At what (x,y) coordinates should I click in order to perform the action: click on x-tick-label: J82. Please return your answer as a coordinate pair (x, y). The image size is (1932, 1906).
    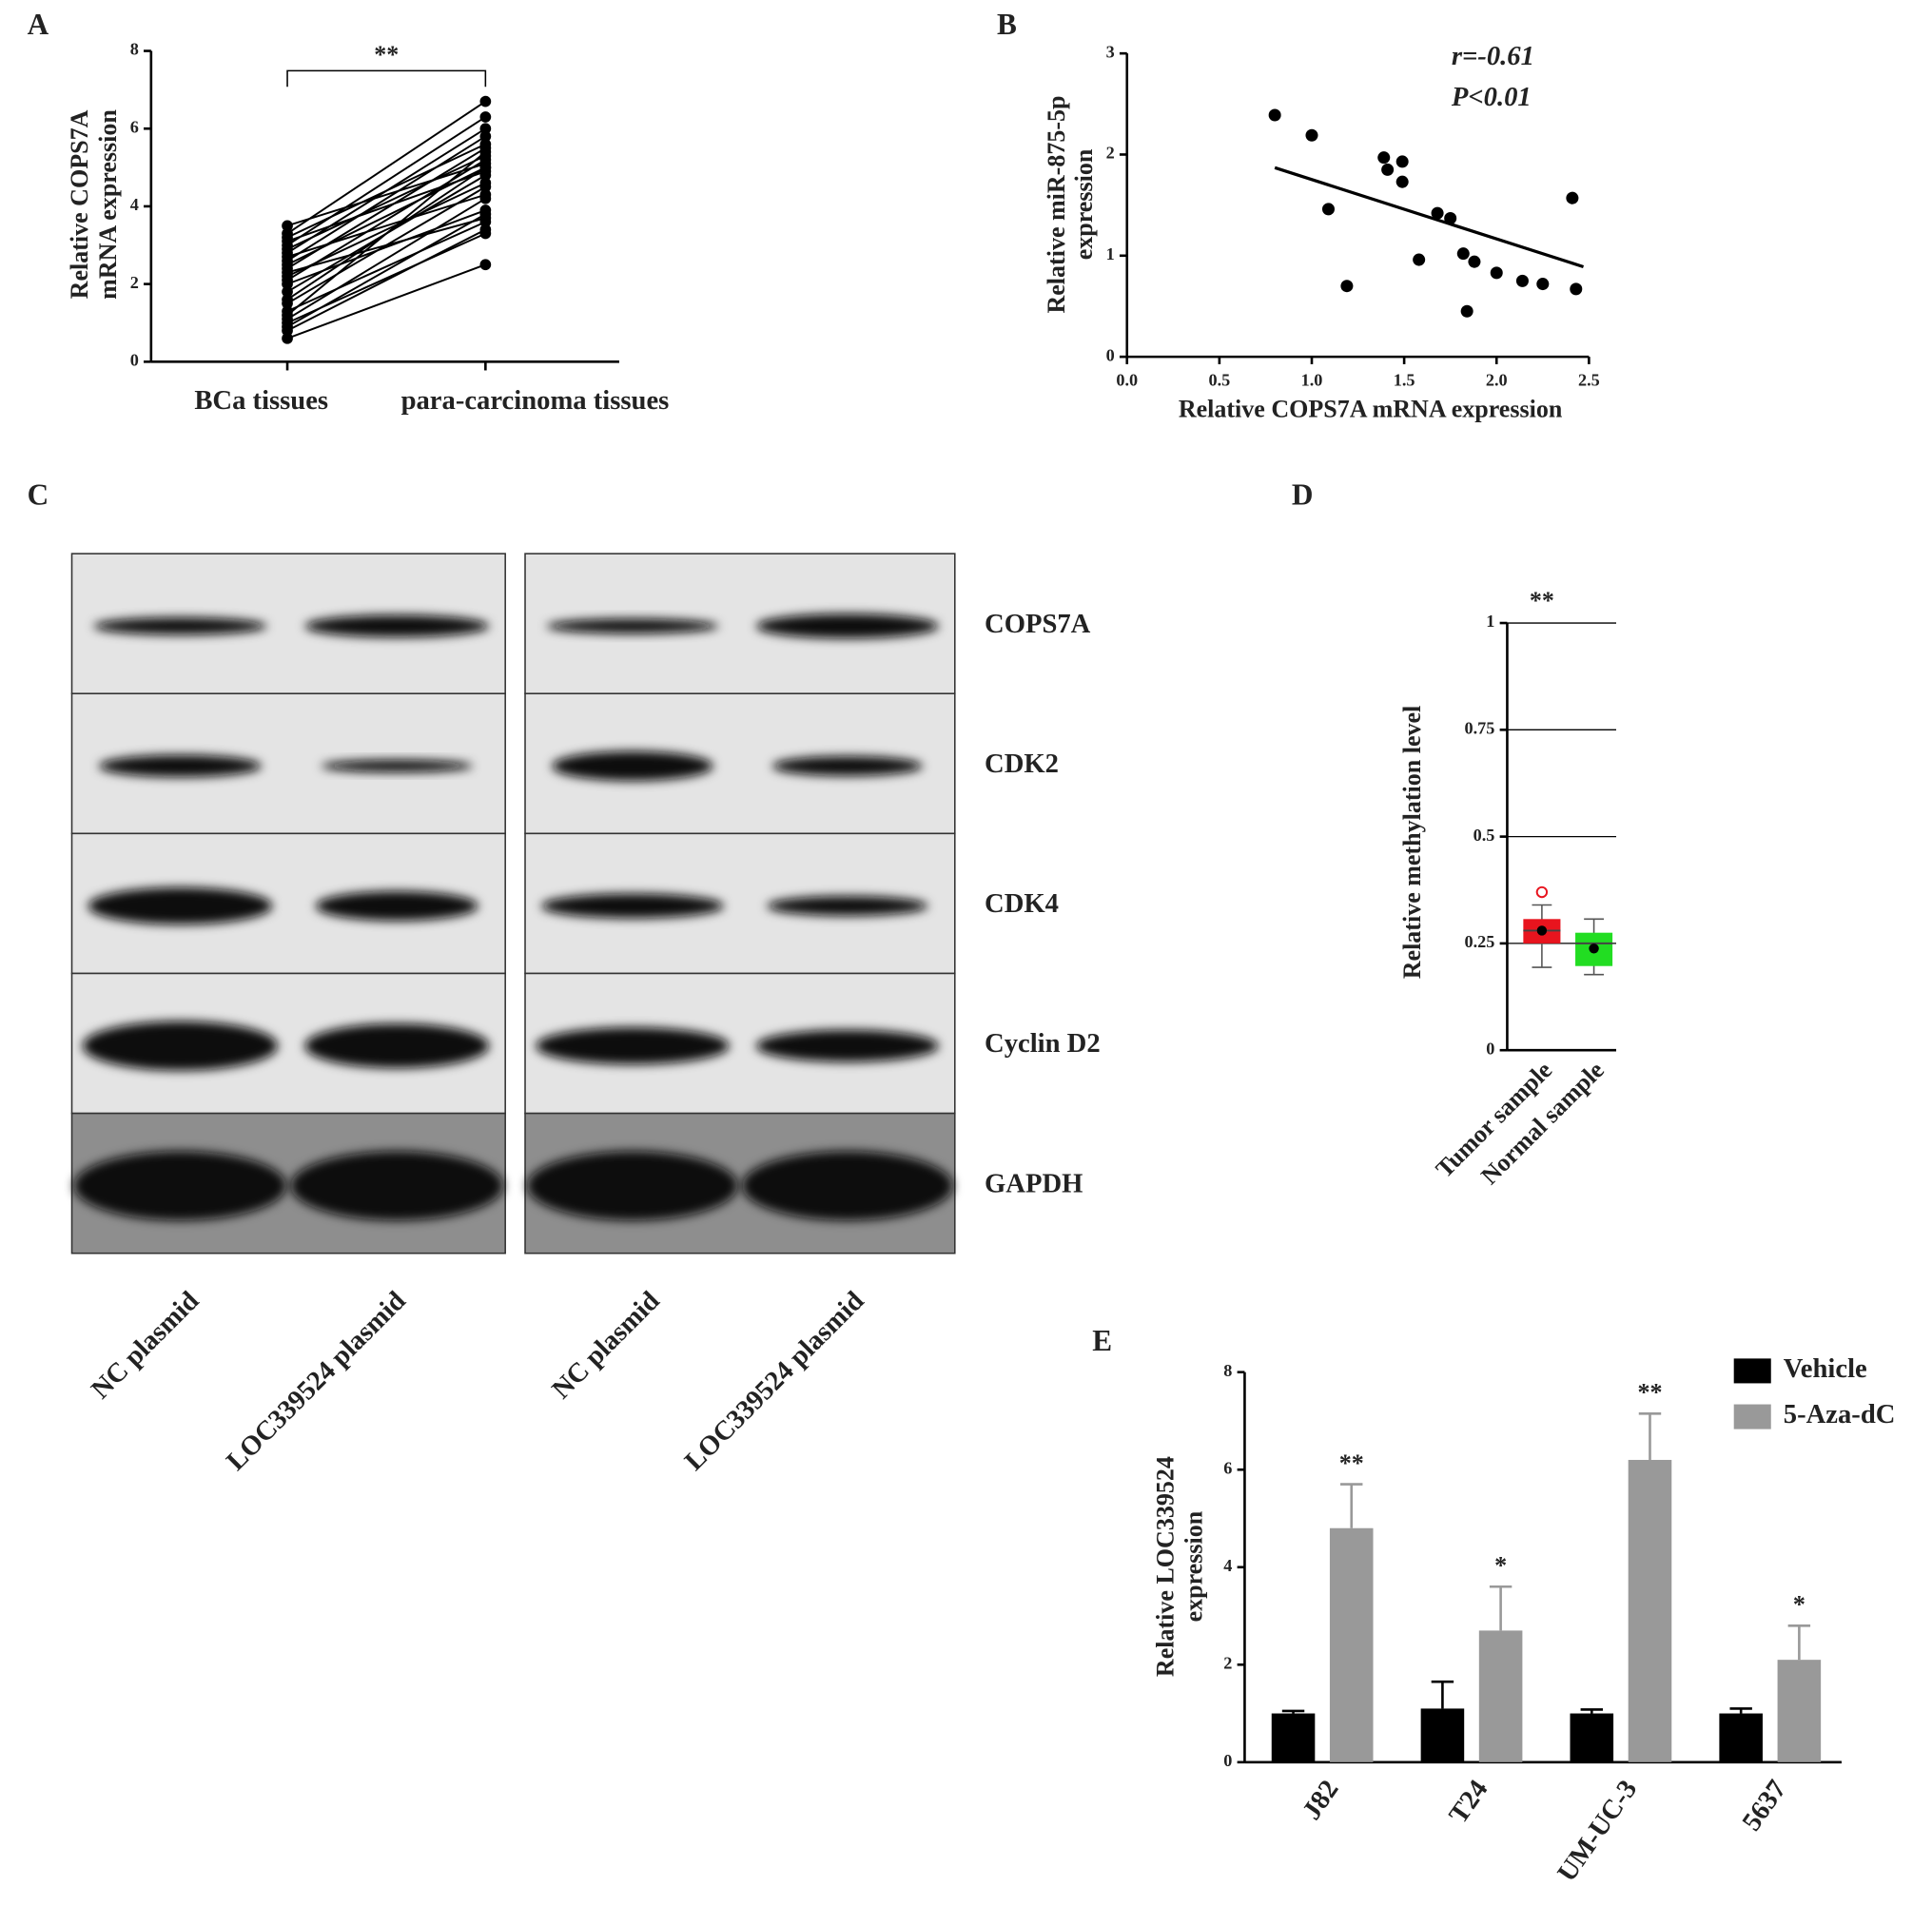
    Looking at the image, I should click on (1321, 1800).